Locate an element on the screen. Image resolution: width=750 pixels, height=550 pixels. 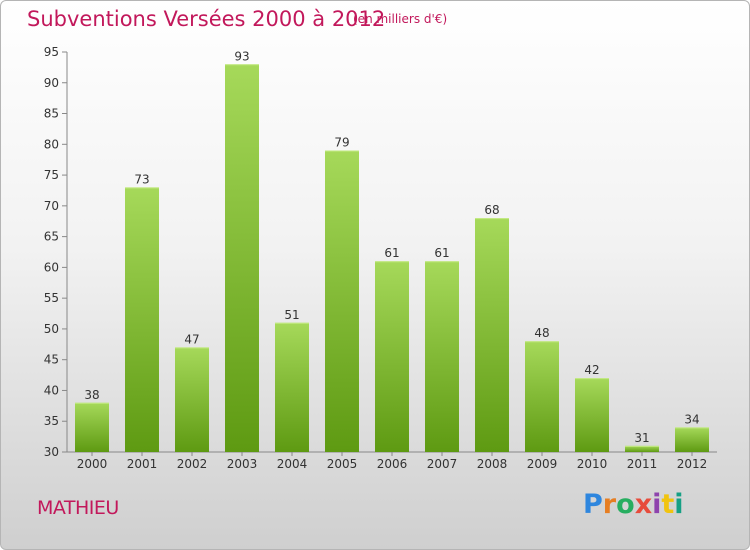
commune-name: MATHIEU is located at coordinates (78, 508).